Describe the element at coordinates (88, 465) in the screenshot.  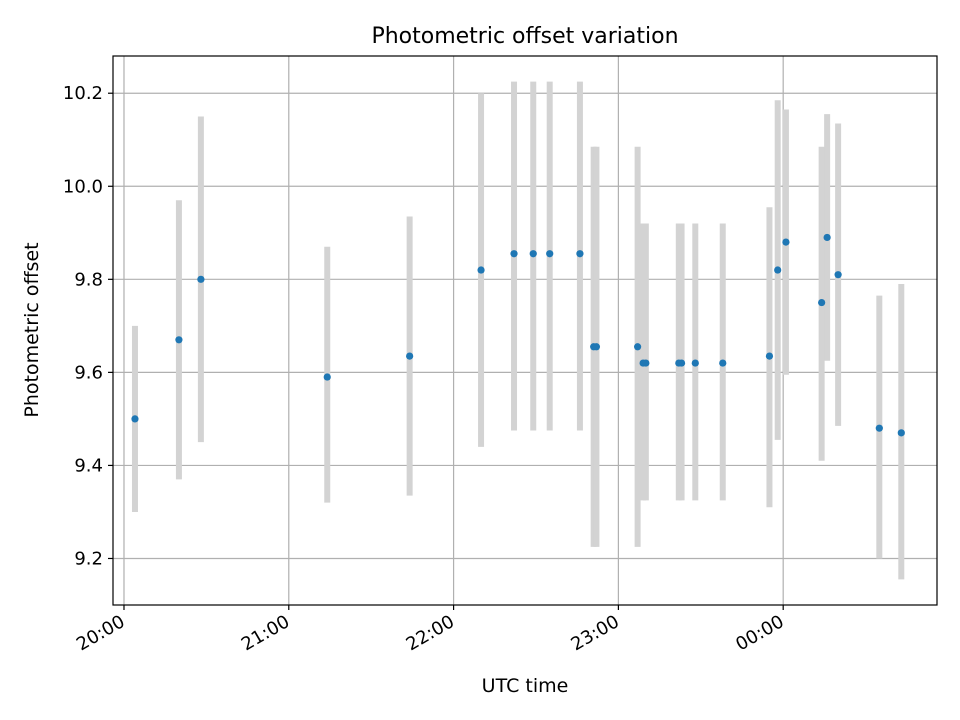
I see `y-tick-label: 9.4` at that location.